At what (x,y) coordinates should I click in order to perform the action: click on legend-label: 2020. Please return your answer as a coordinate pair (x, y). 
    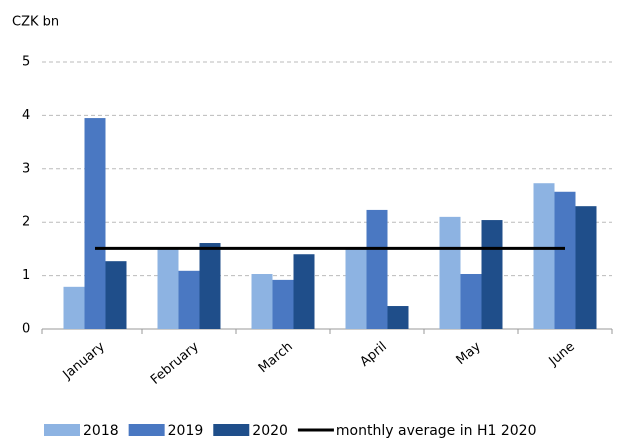
    Looking at the image, I should click on (270, 431).